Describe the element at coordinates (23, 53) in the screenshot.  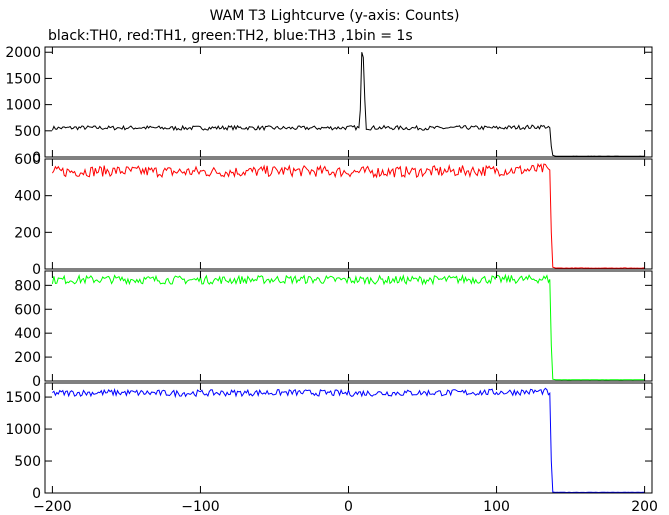
I see `th0-ytick-label: 2000` at that location.